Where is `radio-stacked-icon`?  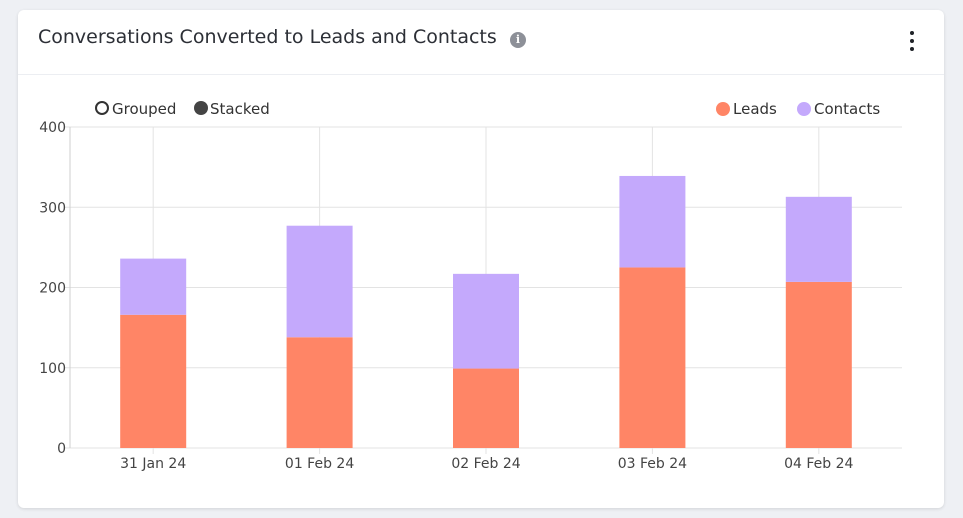 radio-stacked-icon is located at coordinates (201, 108).